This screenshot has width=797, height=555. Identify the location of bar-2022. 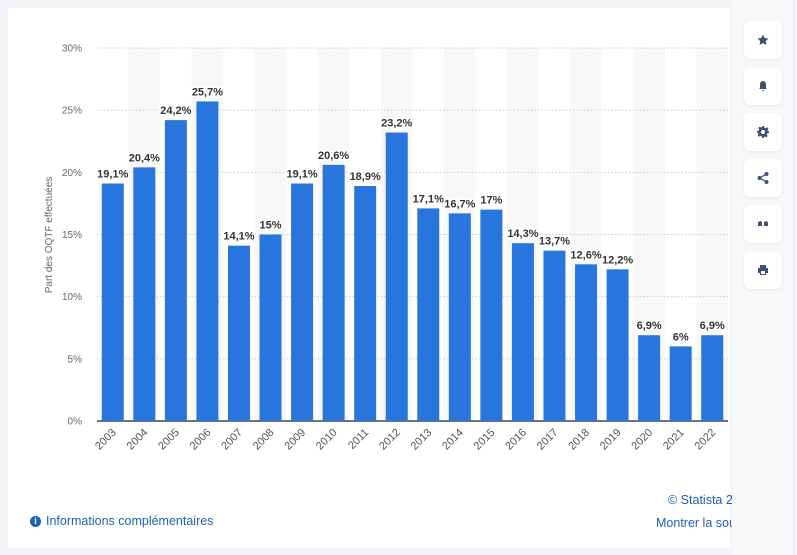
(712, 378).